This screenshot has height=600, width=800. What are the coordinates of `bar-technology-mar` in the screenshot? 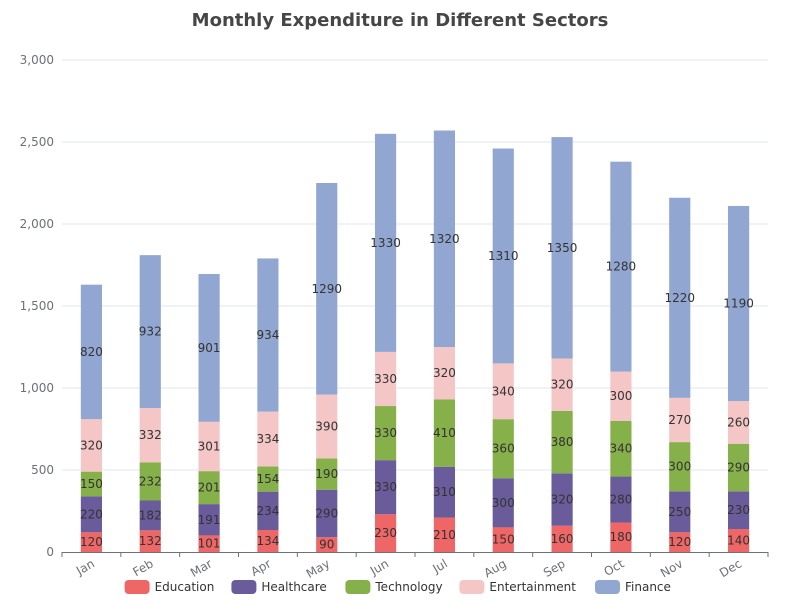 It's located at (209, 488).